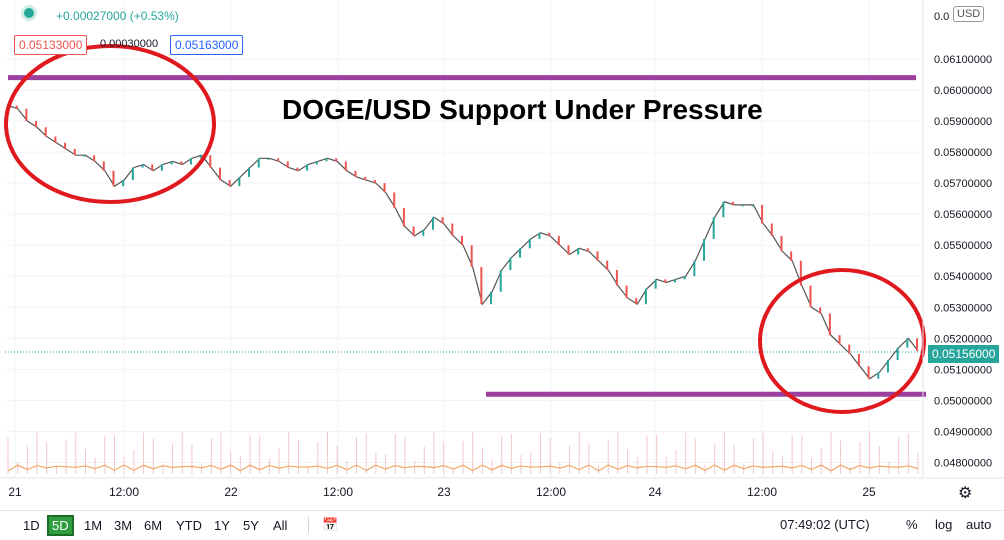 The image size is (1004, 540). What do you see at coordinates (308, 525) in the screenshot?
I see `toolbar-divider` at bounding box center [308, 525].